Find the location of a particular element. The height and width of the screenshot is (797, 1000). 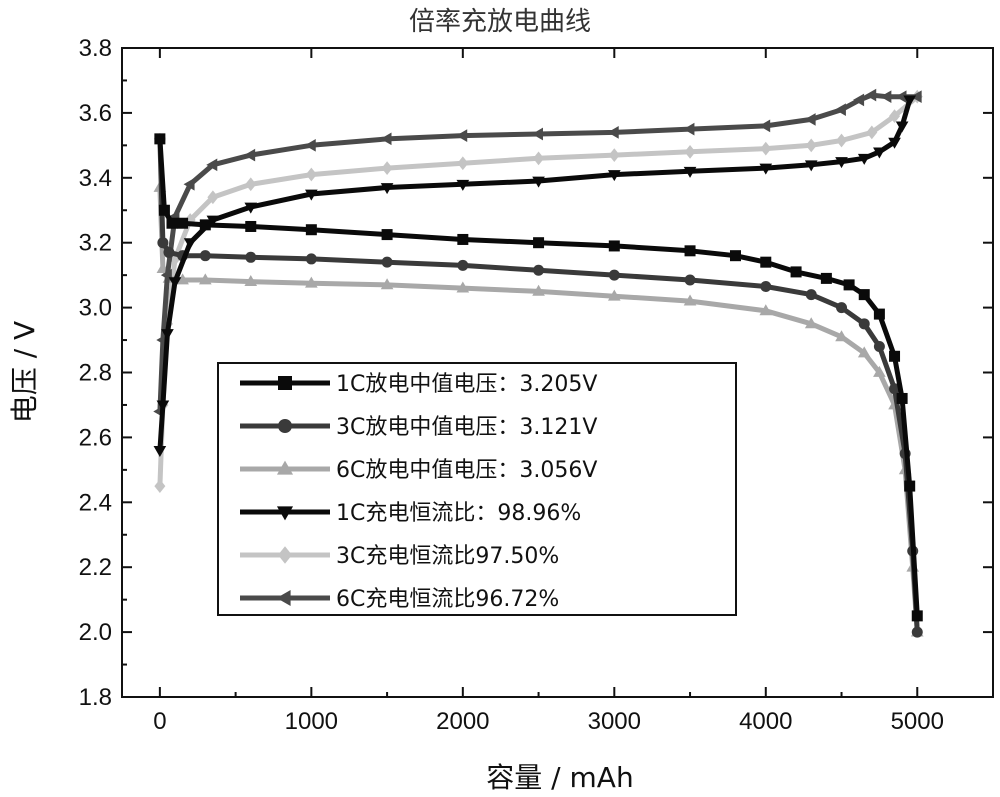

legend-label: 6C充电恒流比96.72% is located at coordinates (447, 599).